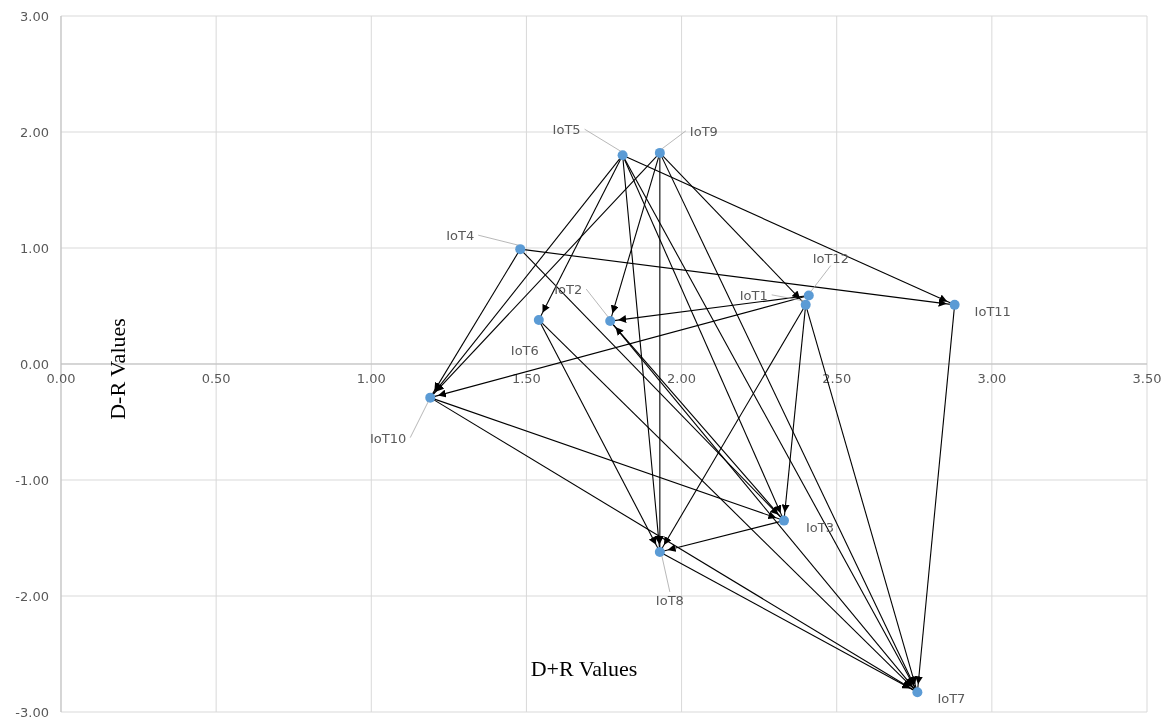 This screenshot has width=1169, height=725. I want to click on x-tick-label: 0.50, so click(216, 378).